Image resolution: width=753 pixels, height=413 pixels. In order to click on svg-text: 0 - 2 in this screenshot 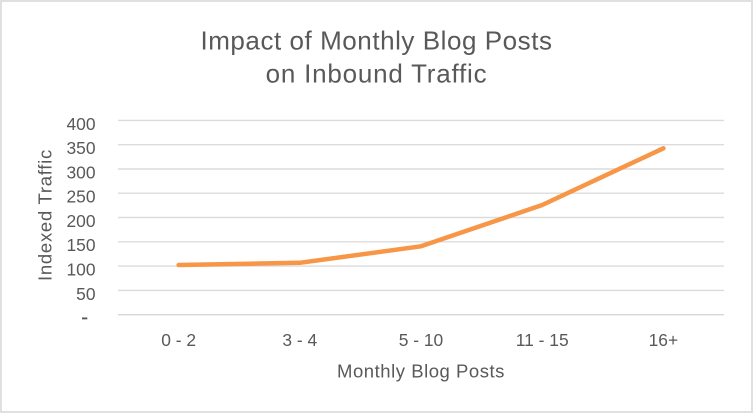, I will do `click(178, 340)`.